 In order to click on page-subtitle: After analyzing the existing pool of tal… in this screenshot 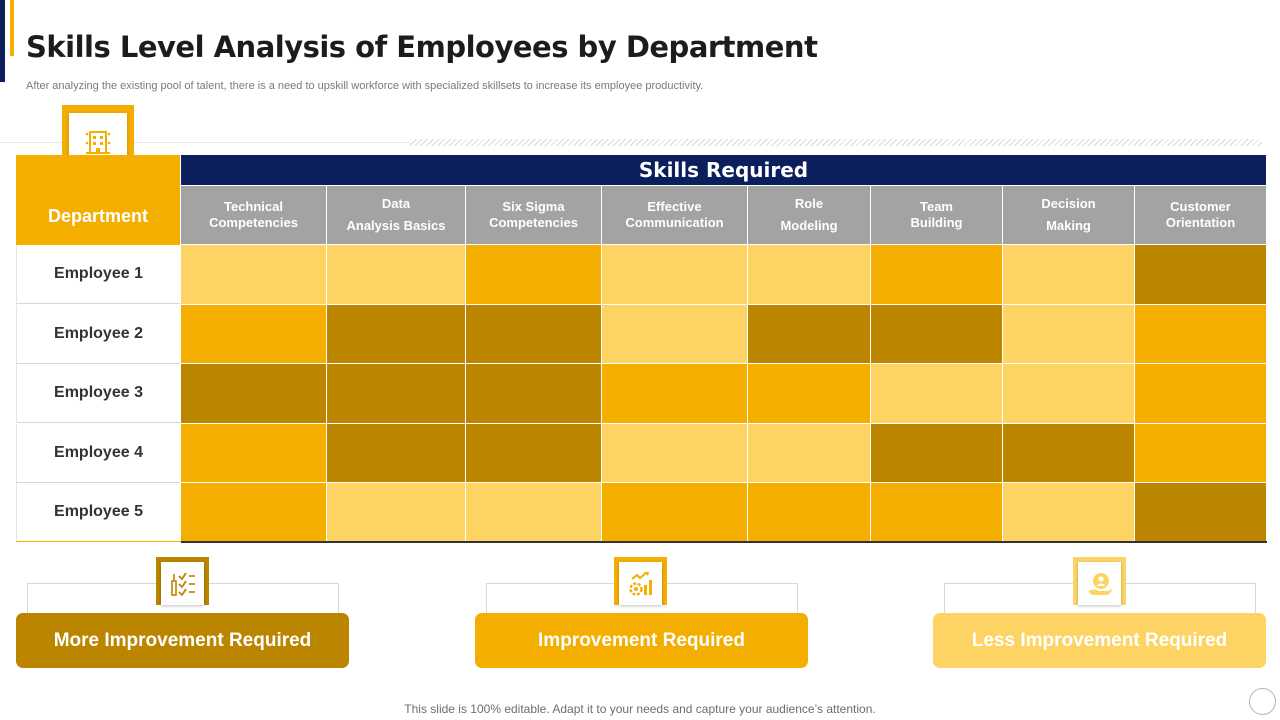, I will do `click(365, 86)`.